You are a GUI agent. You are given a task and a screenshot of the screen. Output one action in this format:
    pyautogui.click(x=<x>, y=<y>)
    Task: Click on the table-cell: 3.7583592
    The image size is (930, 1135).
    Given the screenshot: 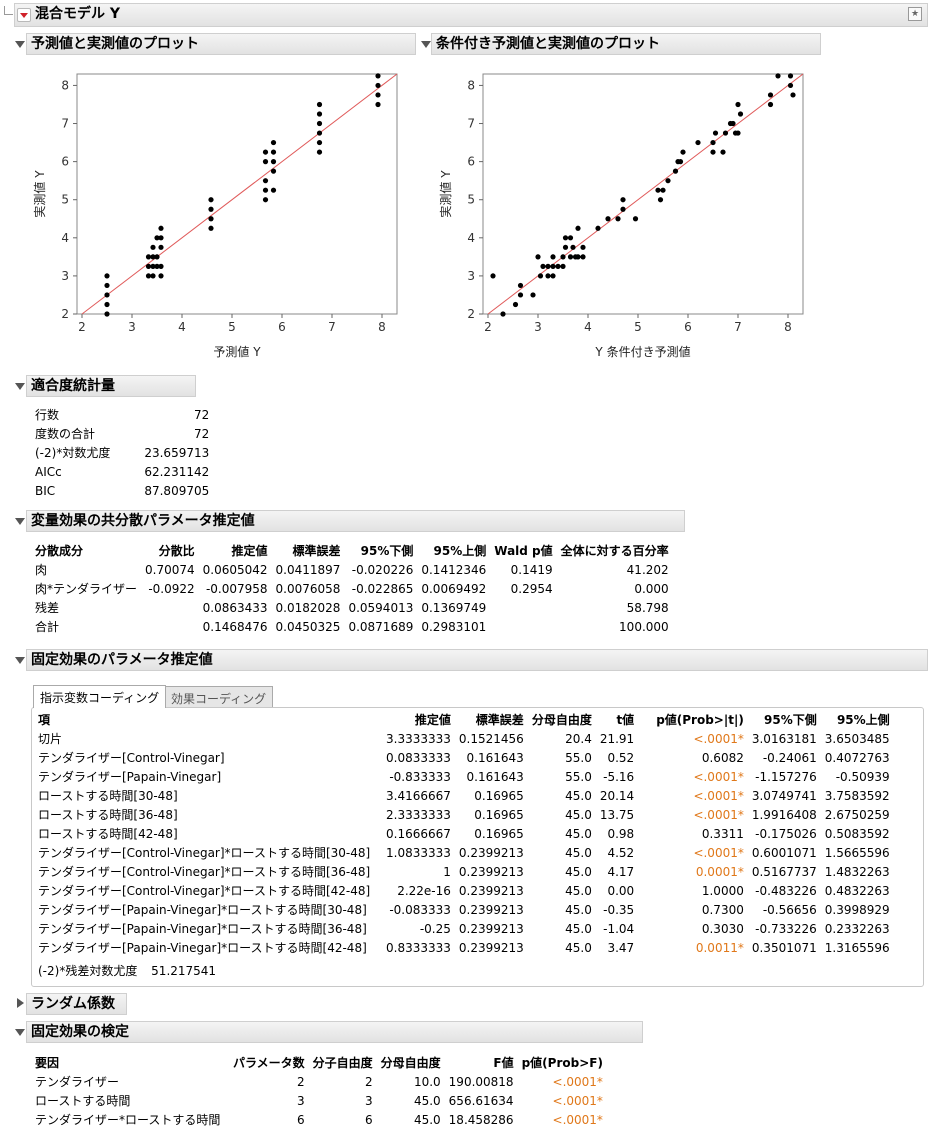 What is the action you would take?
    pyautogui.click(x=857, y=795)
    